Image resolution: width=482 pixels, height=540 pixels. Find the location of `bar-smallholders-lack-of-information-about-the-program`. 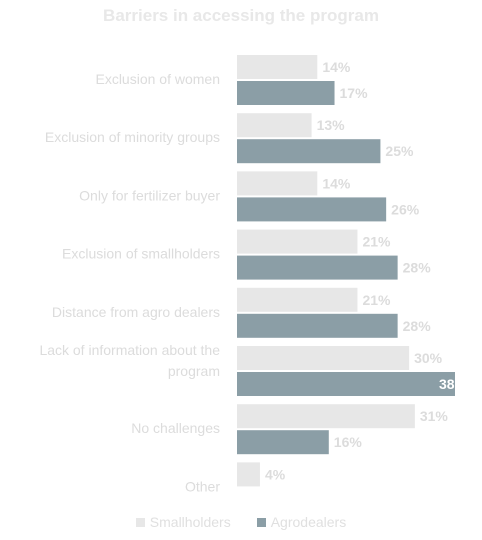

bar-smallholders-lack-of-information-about-the-program is located at coordinates (323, 358).